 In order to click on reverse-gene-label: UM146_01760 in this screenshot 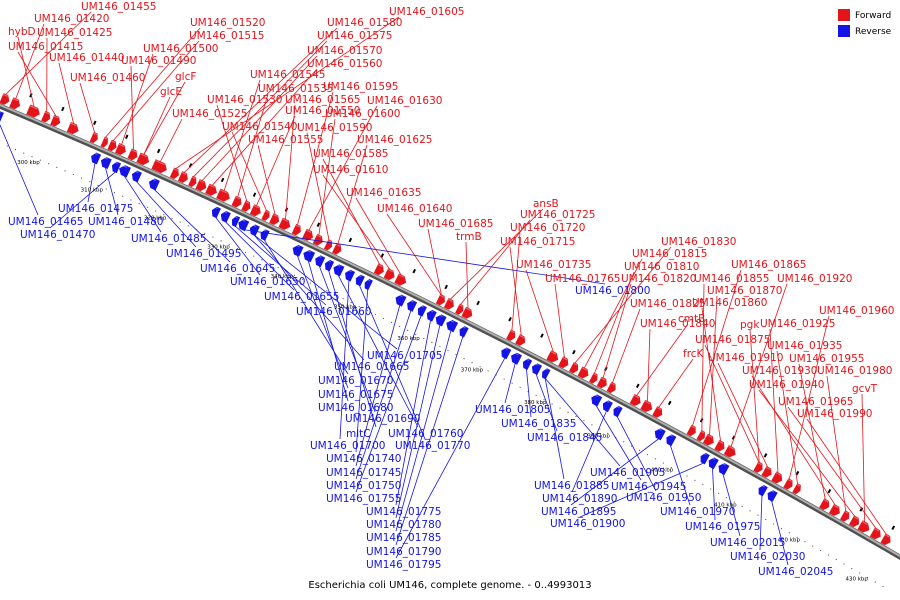, I will do `click(425, 434)`.